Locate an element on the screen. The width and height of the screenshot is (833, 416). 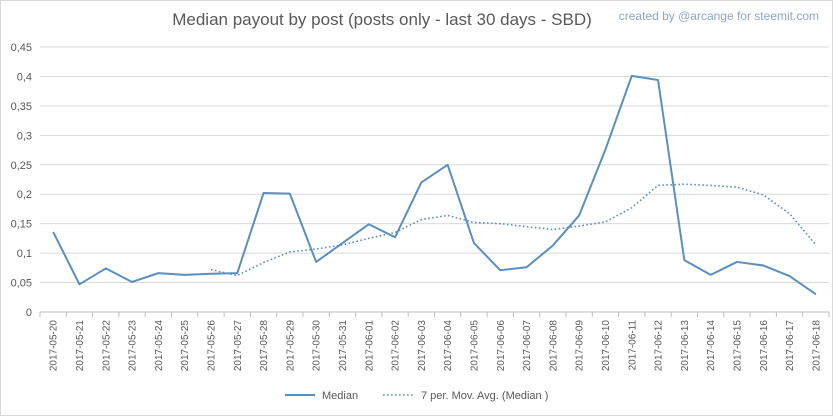
x-tick-label: 2017-06-04 is located at coordinates (448, 346).